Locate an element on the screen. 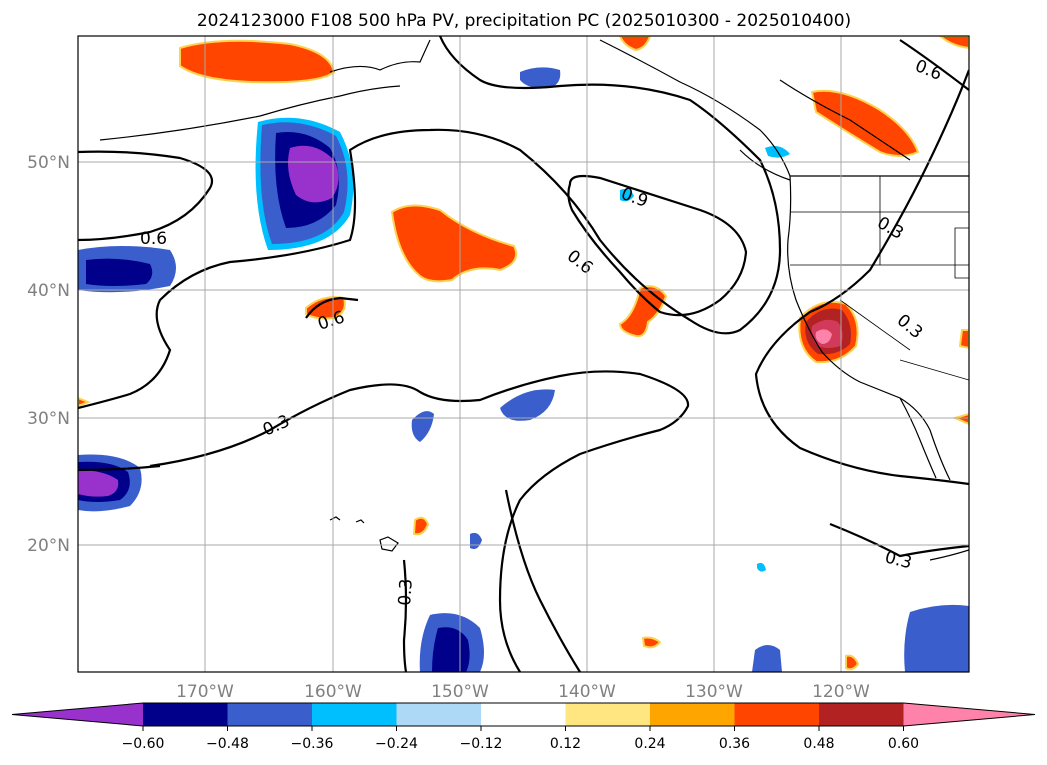 The image size is (1047, 765). colorbar-extend-min is located at coordinates (77, 714).